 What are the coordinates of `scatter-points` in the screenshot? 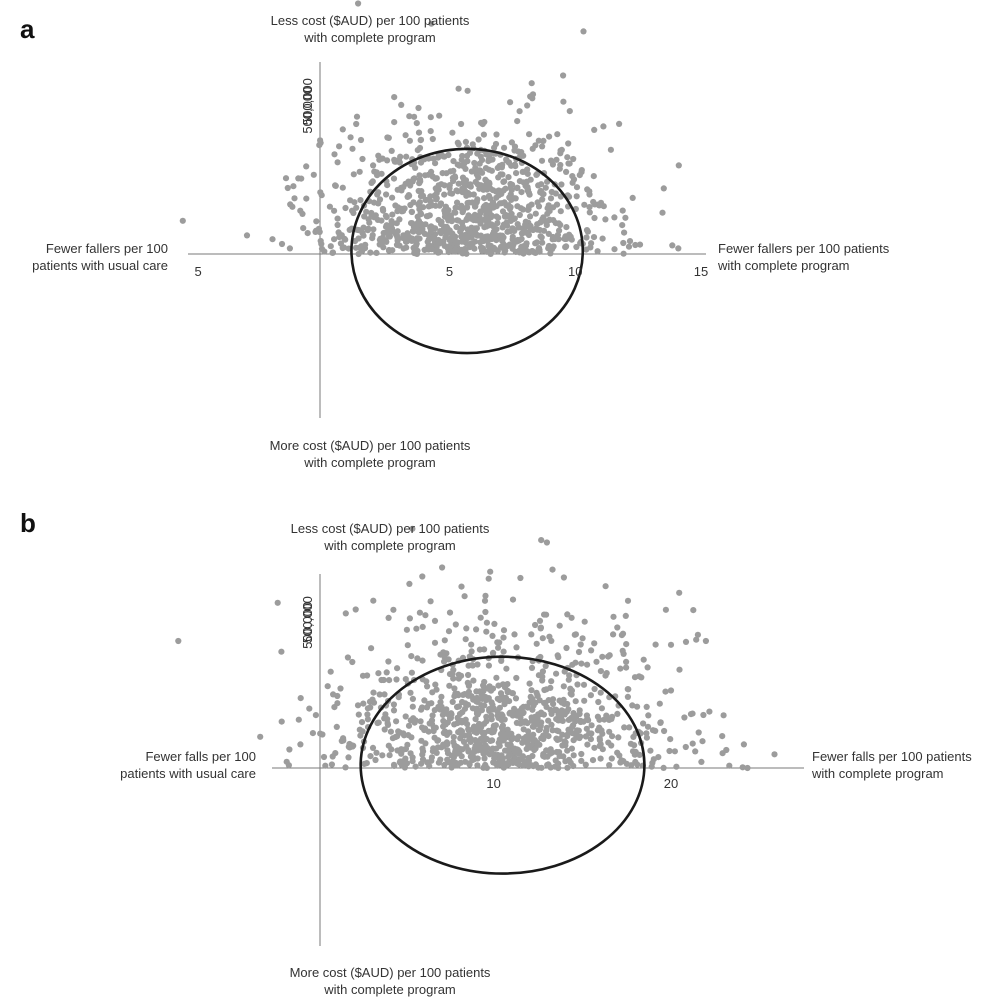 It's located at (476, 648).